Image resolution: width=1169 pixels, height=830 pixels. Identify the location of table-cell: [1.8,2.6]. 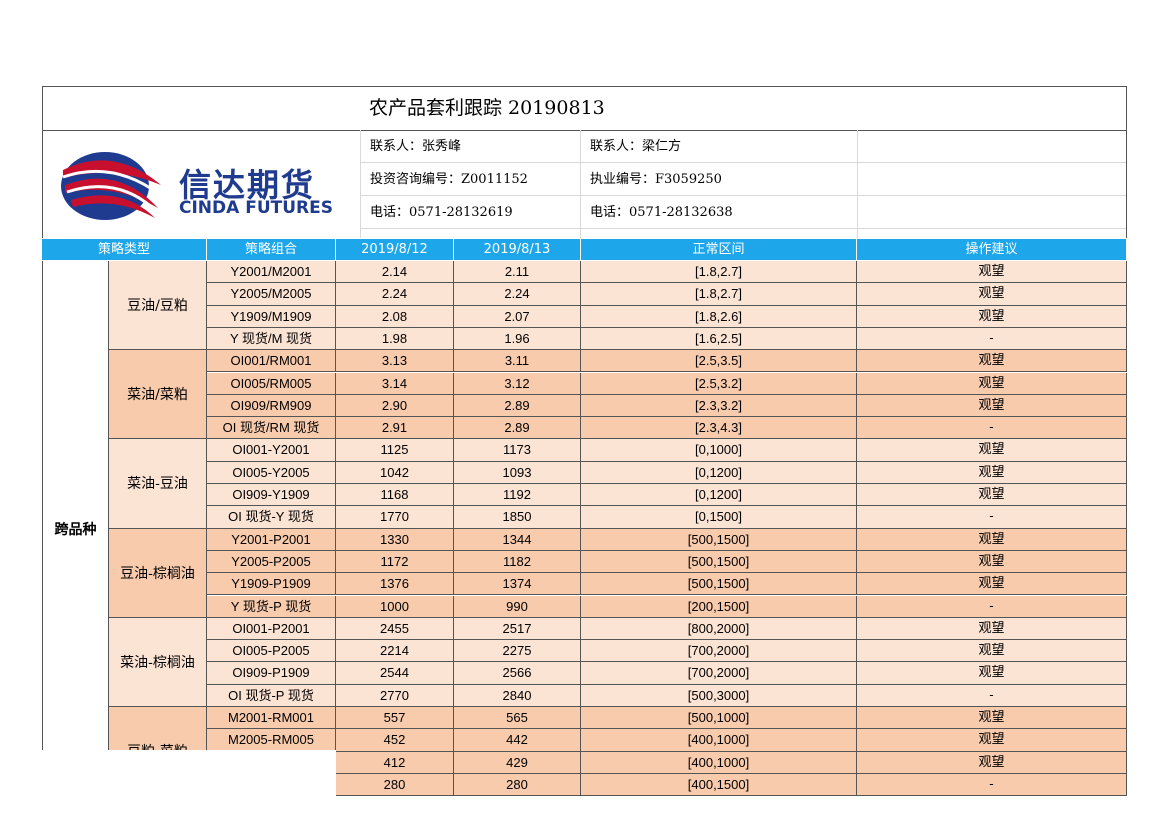
(719, 316).